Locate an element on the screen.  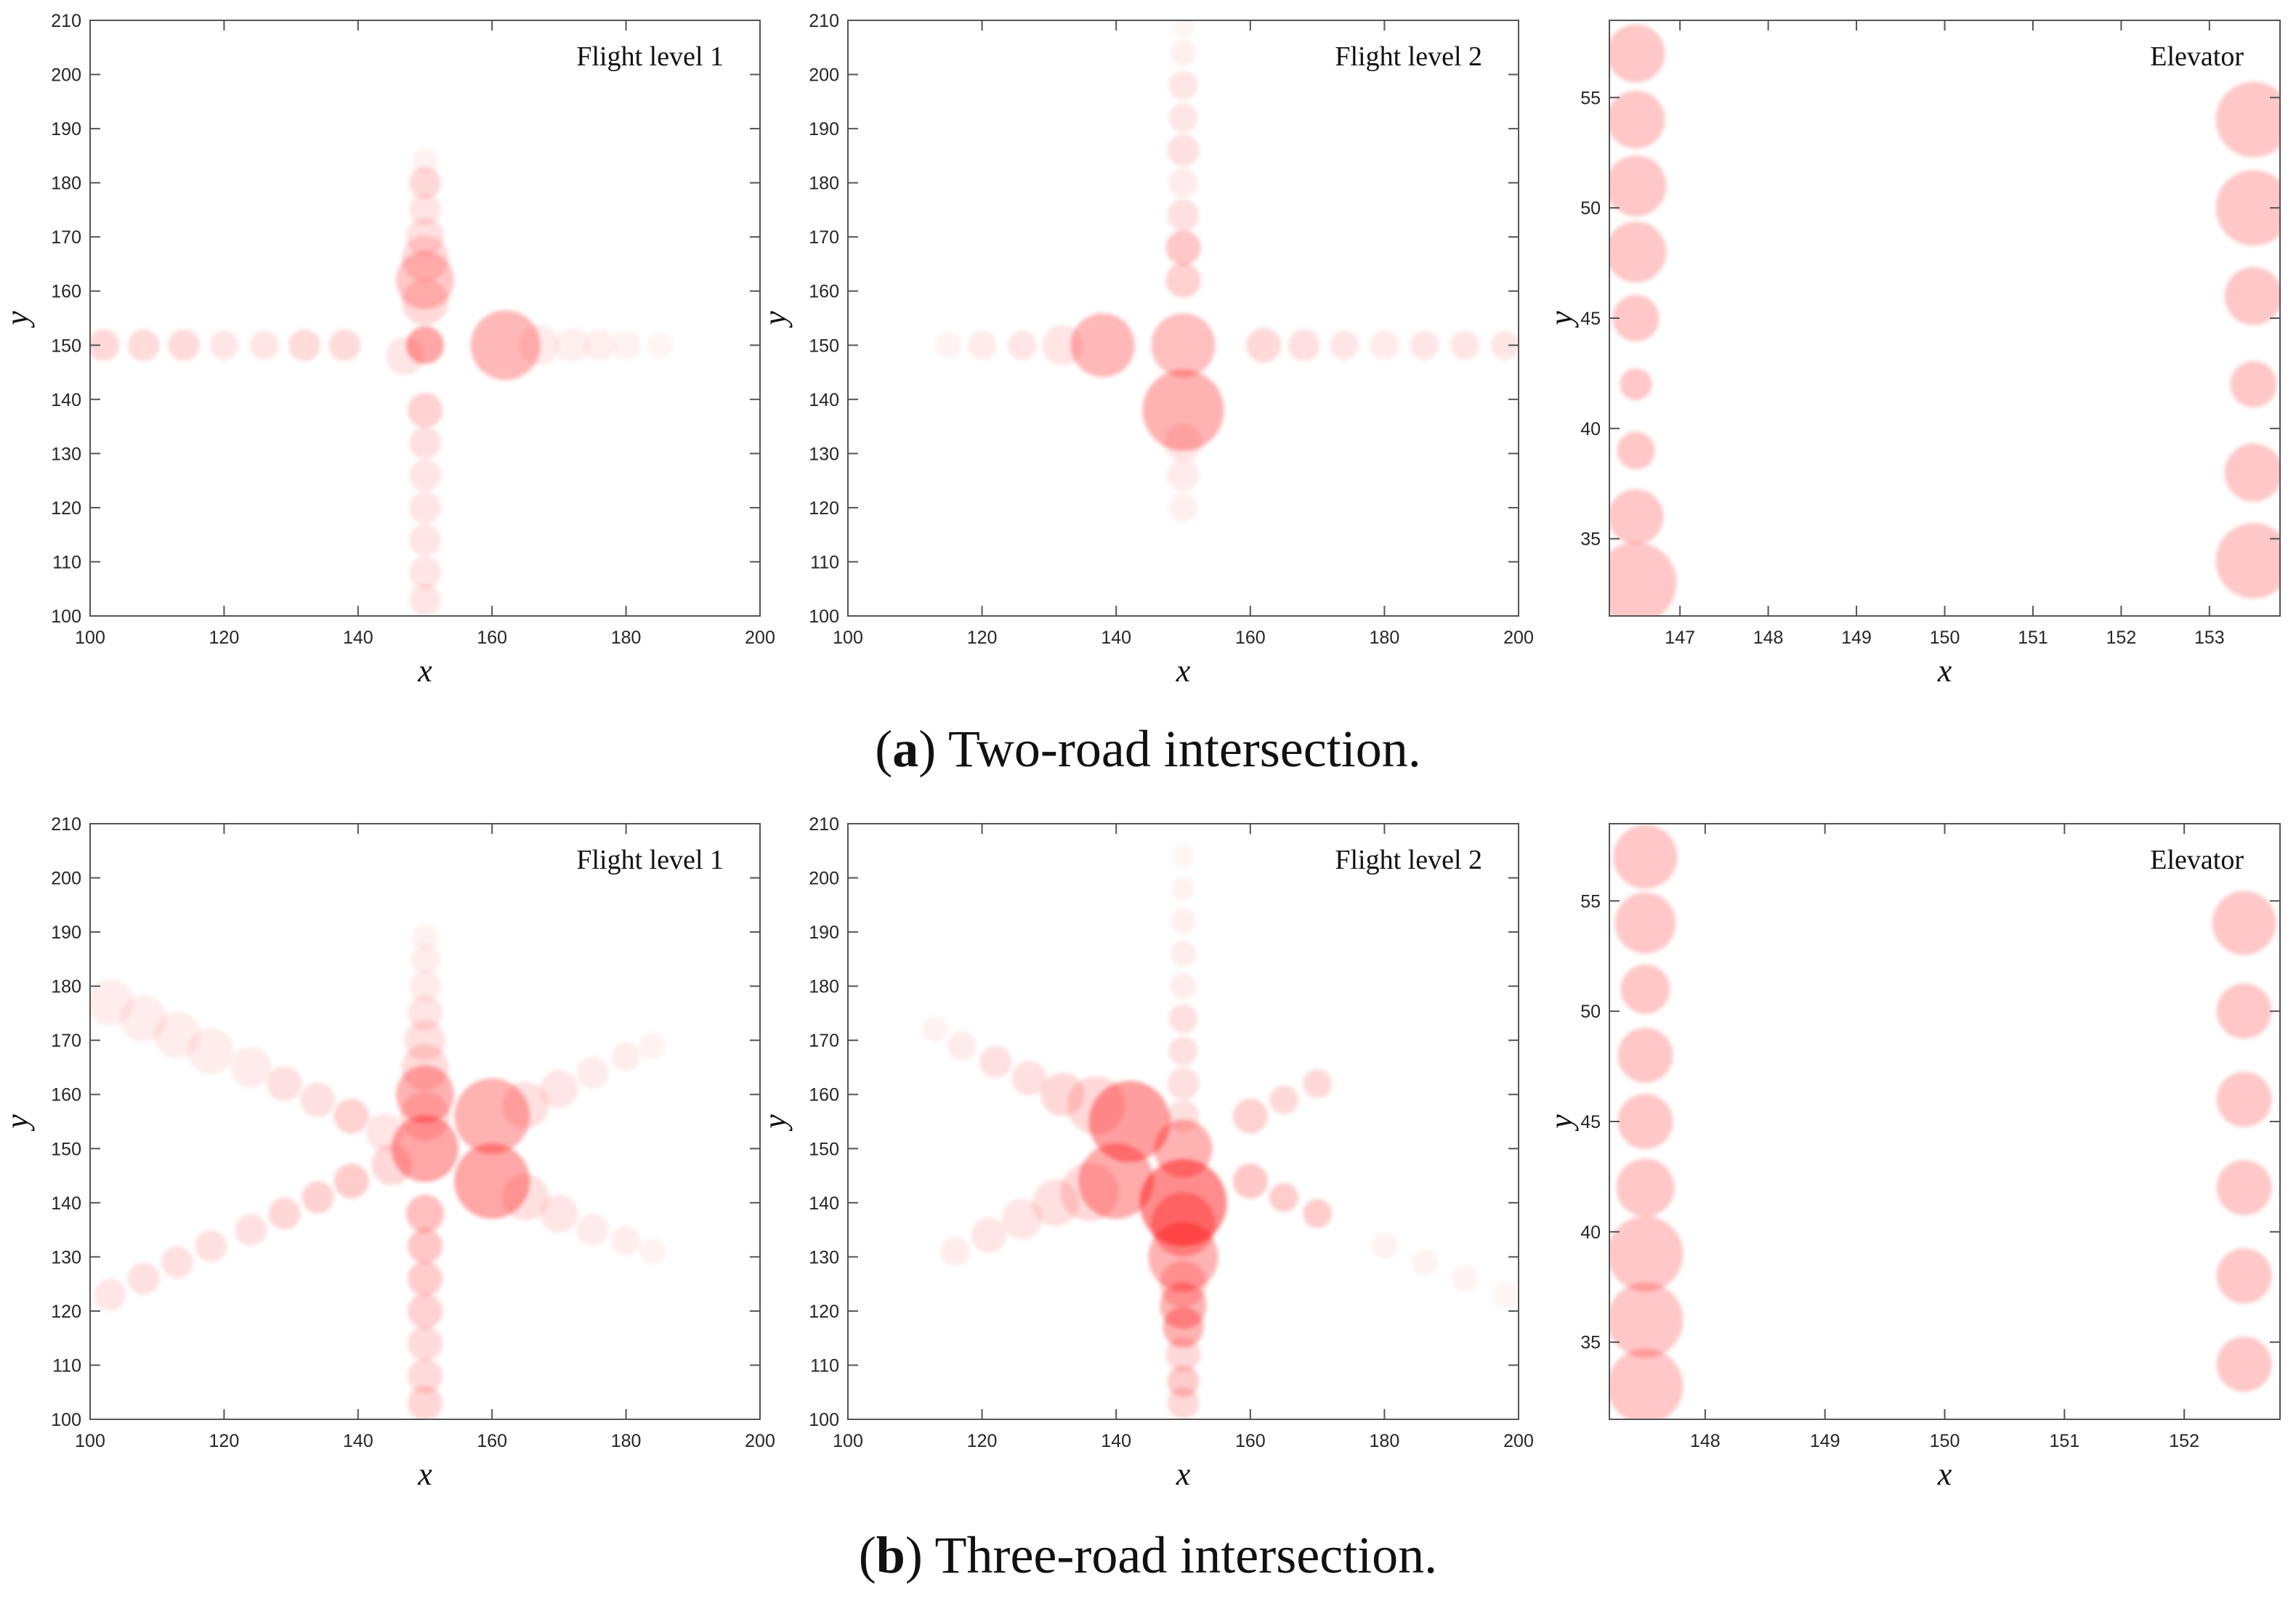
x-axis-label: x is located at coordinates (1183, 671).